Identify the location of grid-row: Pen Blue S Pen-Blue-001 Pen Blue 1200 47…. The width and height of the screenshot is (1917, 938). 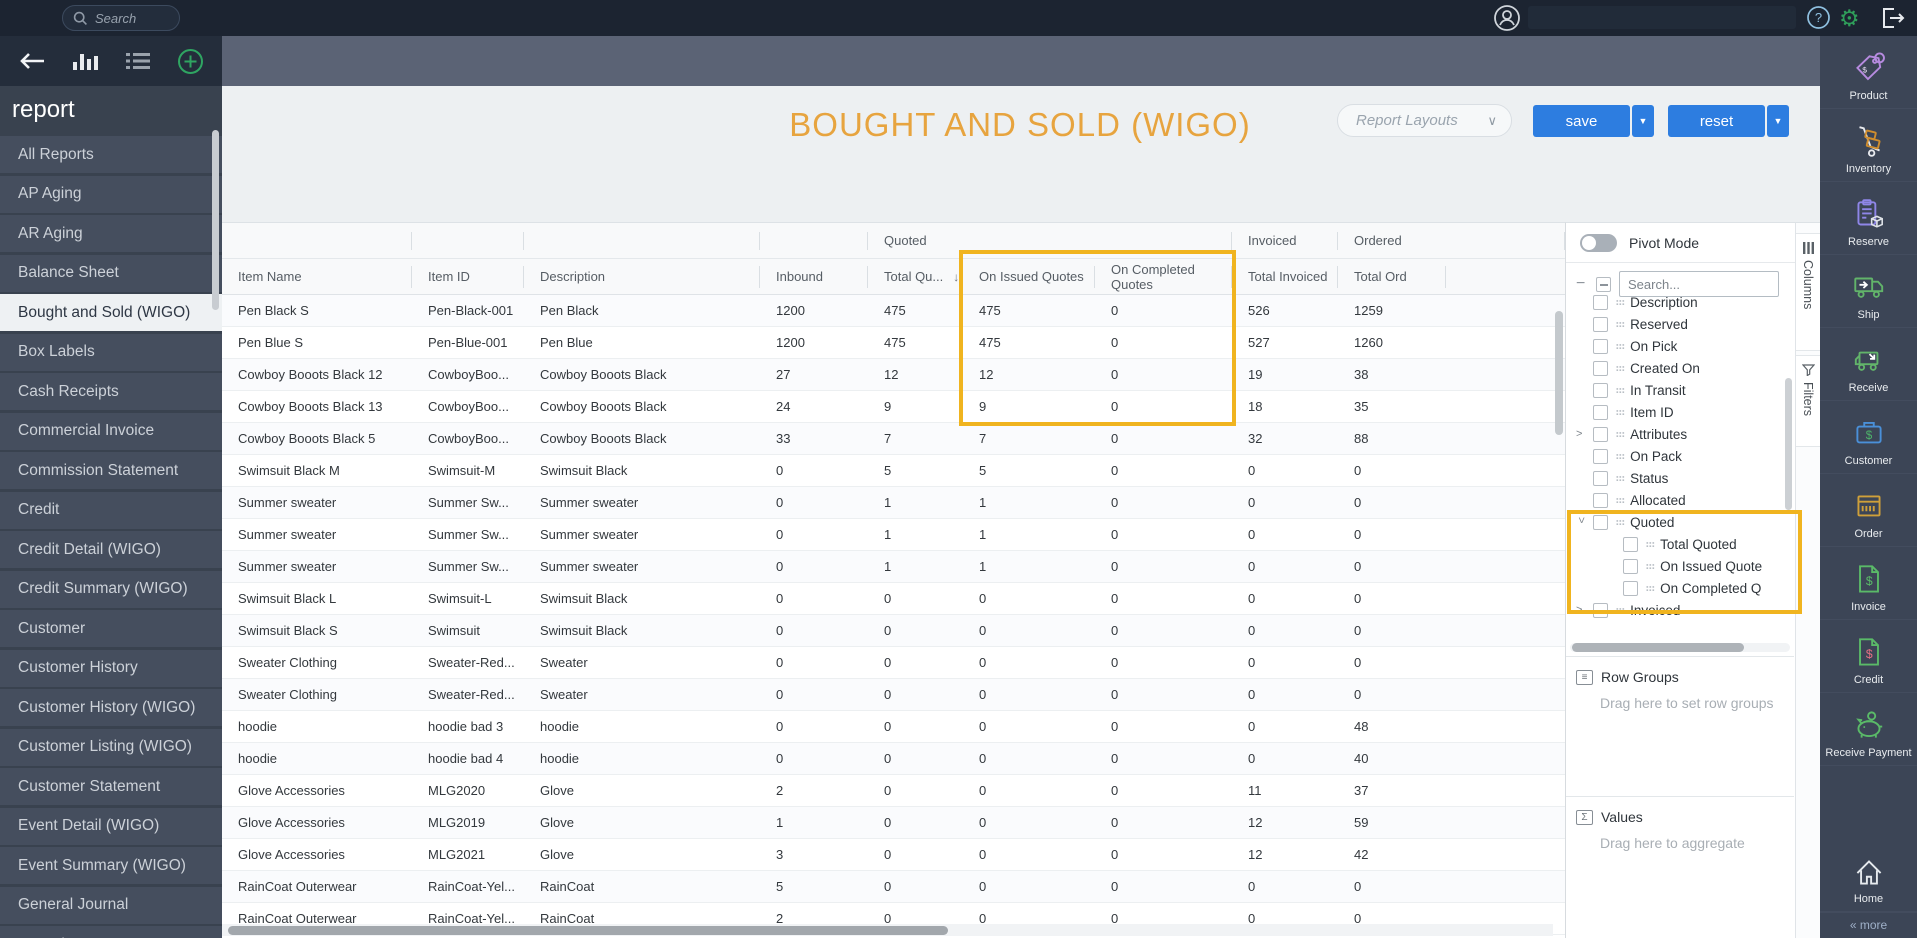
(893, 343).